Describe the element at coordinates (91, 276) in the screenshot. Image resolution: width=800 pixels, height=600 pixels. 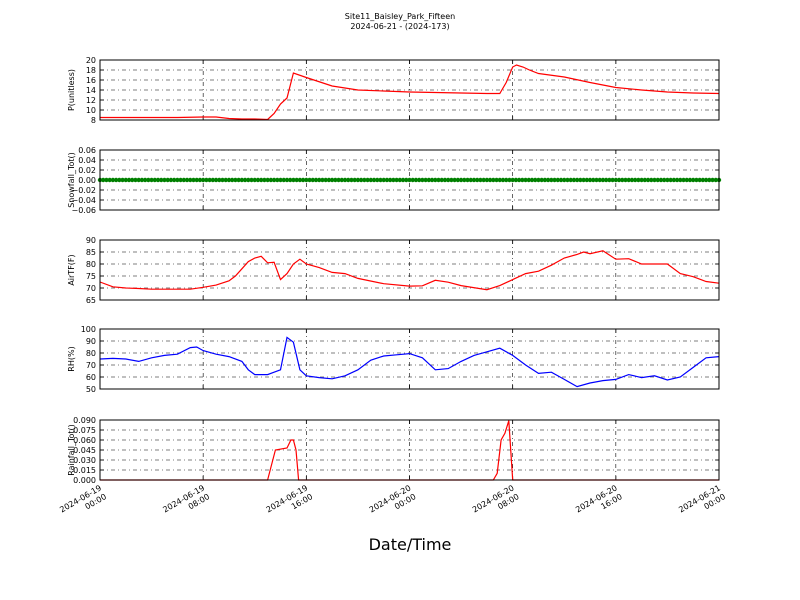
I see `y-tick-label: 75` at that location.